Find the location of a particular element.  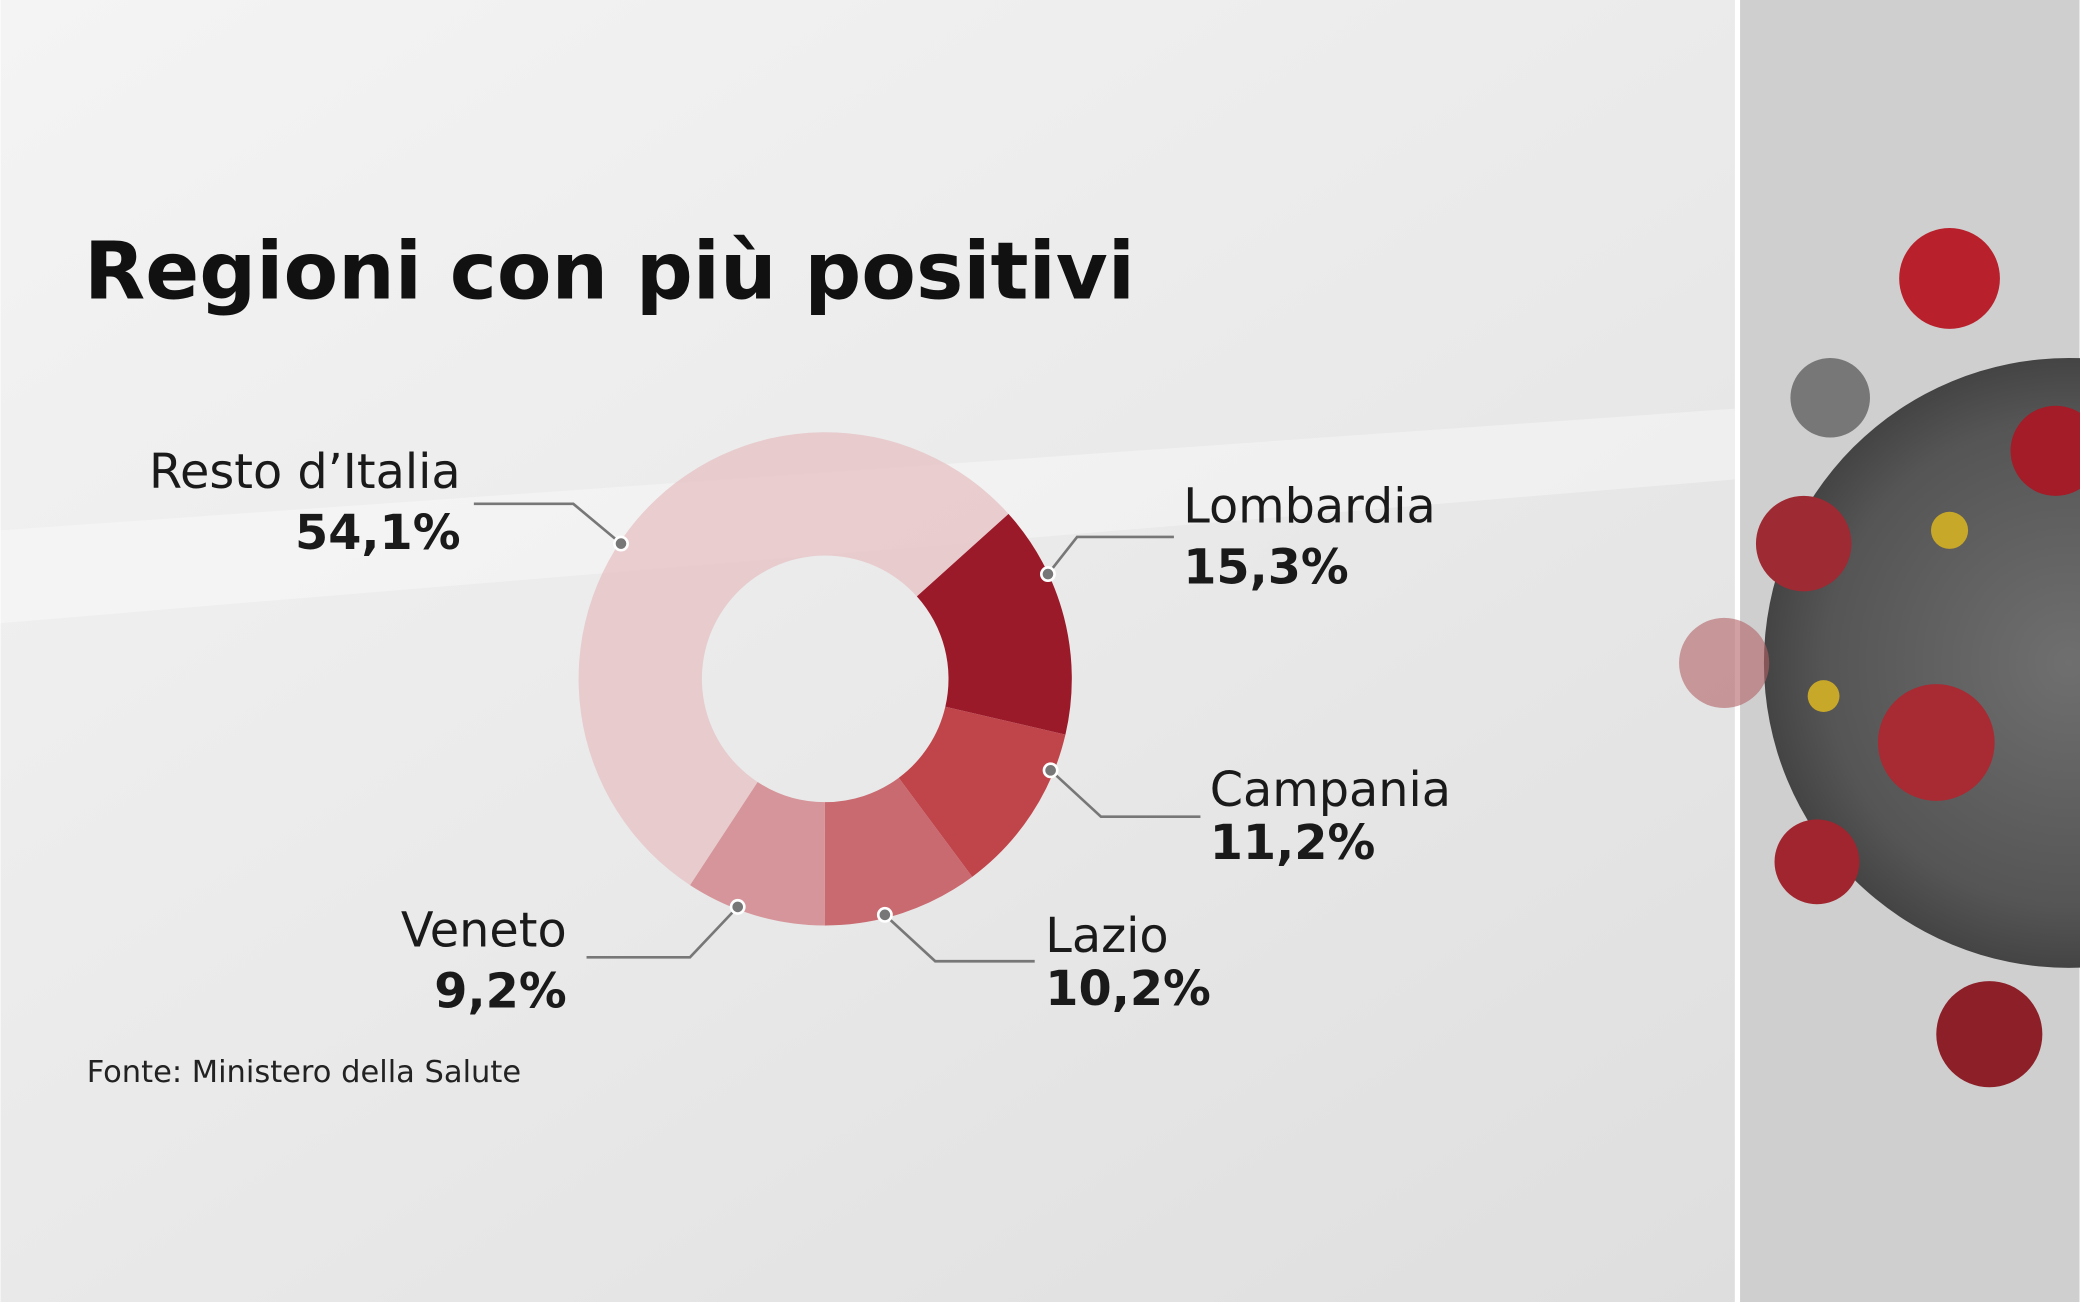

value-label: 9,2% is located at coordinates (500, 992).